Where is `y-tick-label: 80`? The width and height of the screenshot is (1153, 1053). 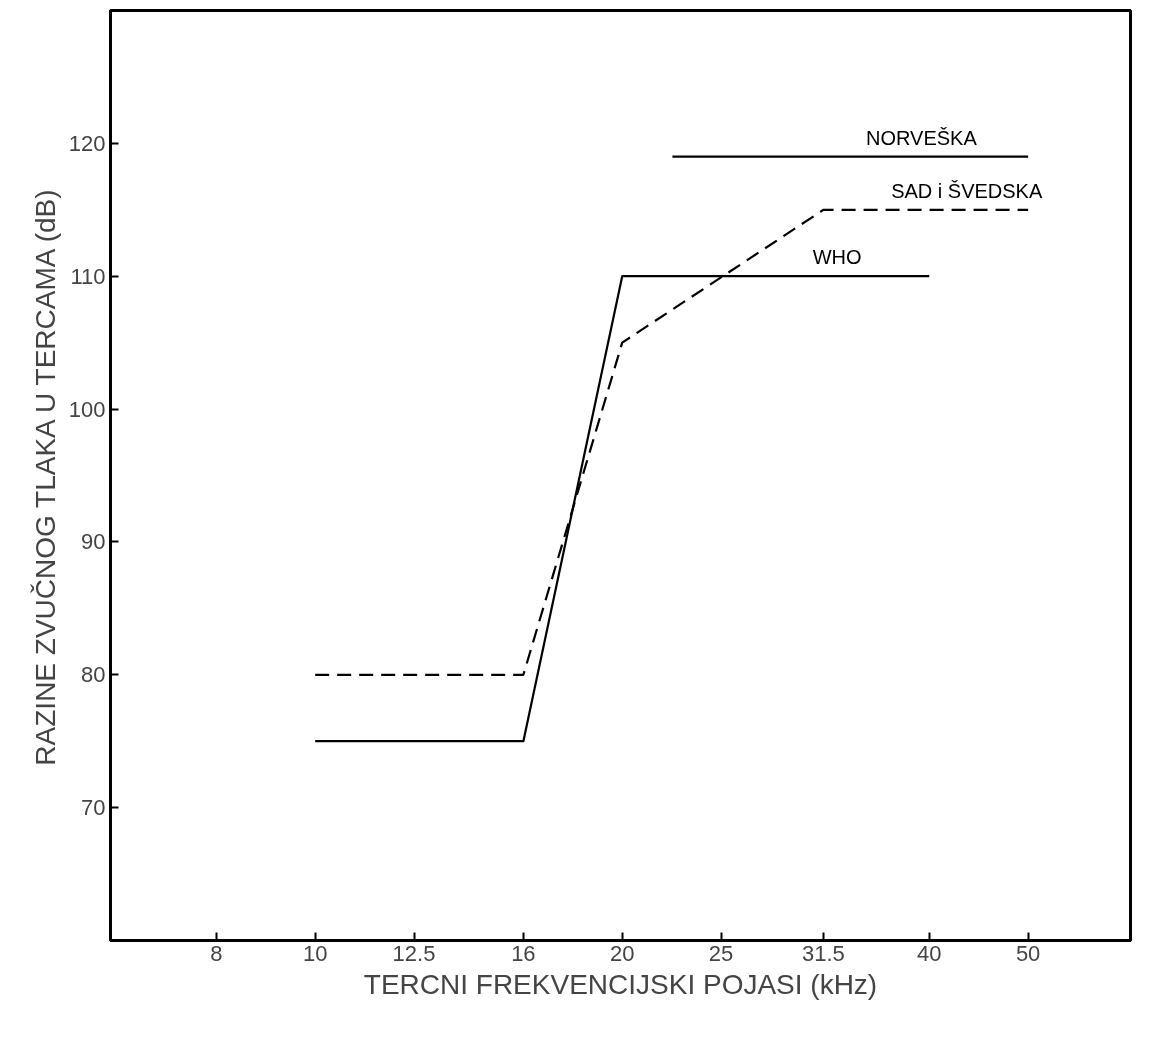
y-tick-label: 80 is located at coordinates (93, 675).